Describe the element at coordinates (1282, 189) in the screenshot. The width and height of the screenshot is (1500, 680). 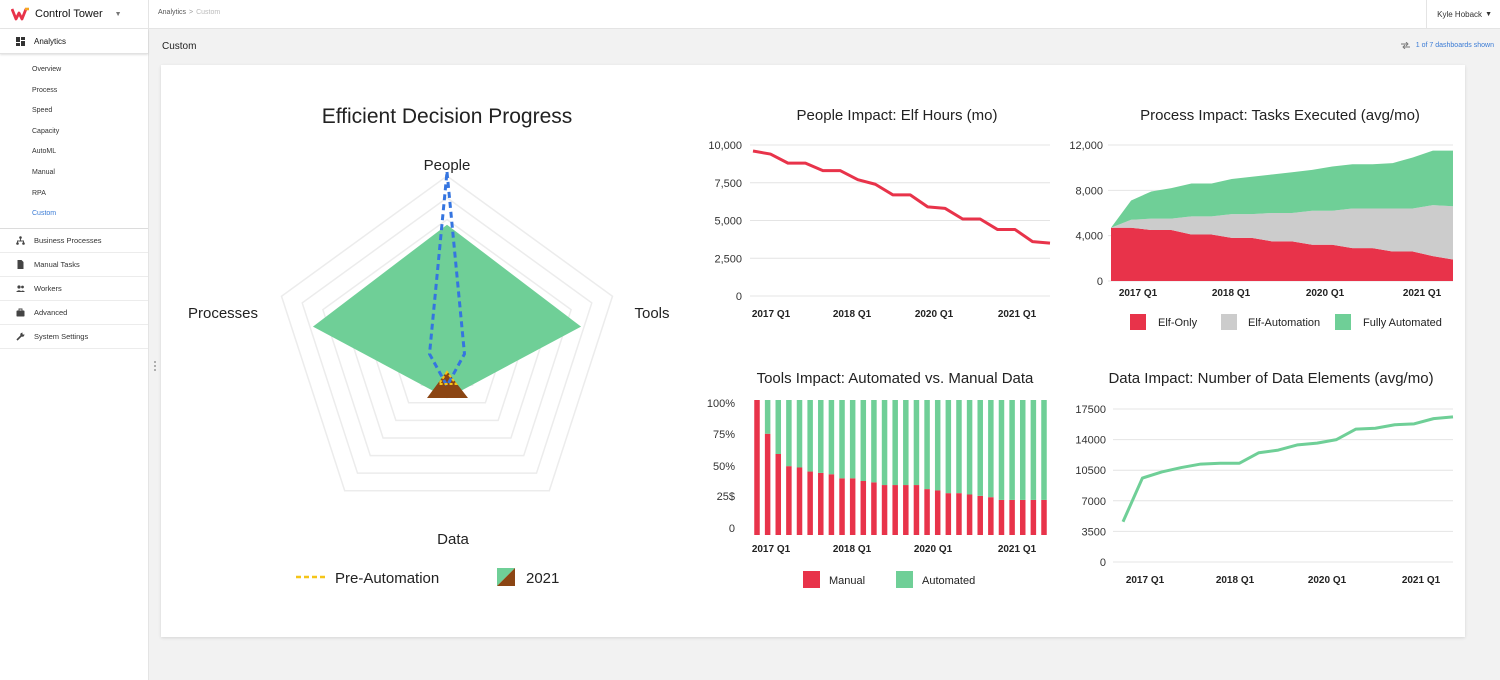
I see `process-impact-area-fully-automated` at that location.